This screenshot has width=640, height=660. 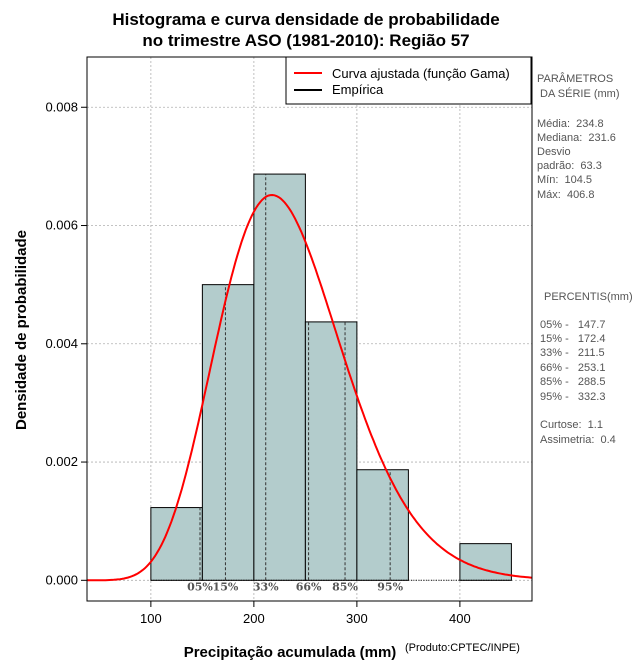 I want to click on percentil-85: 85% - 288.5, so click(x=572, y=382).